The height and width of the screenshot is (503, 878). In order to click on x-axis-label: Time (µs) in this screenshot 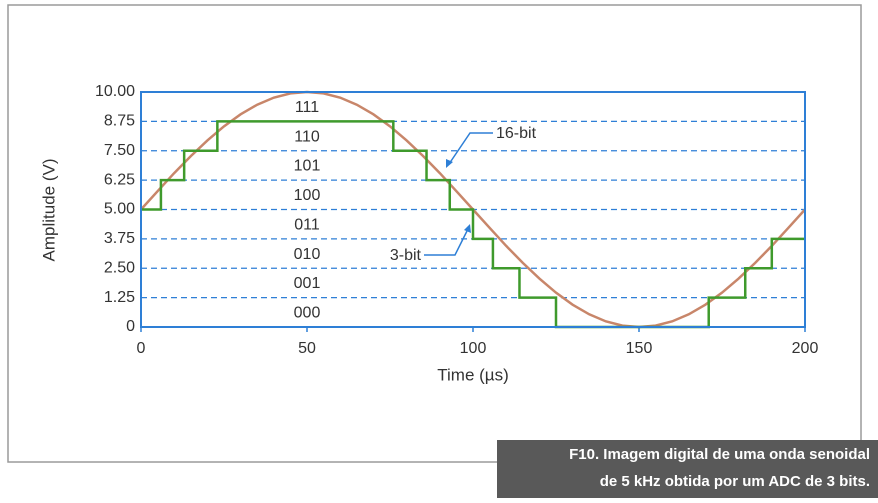, I will do `click(473, 374)`.